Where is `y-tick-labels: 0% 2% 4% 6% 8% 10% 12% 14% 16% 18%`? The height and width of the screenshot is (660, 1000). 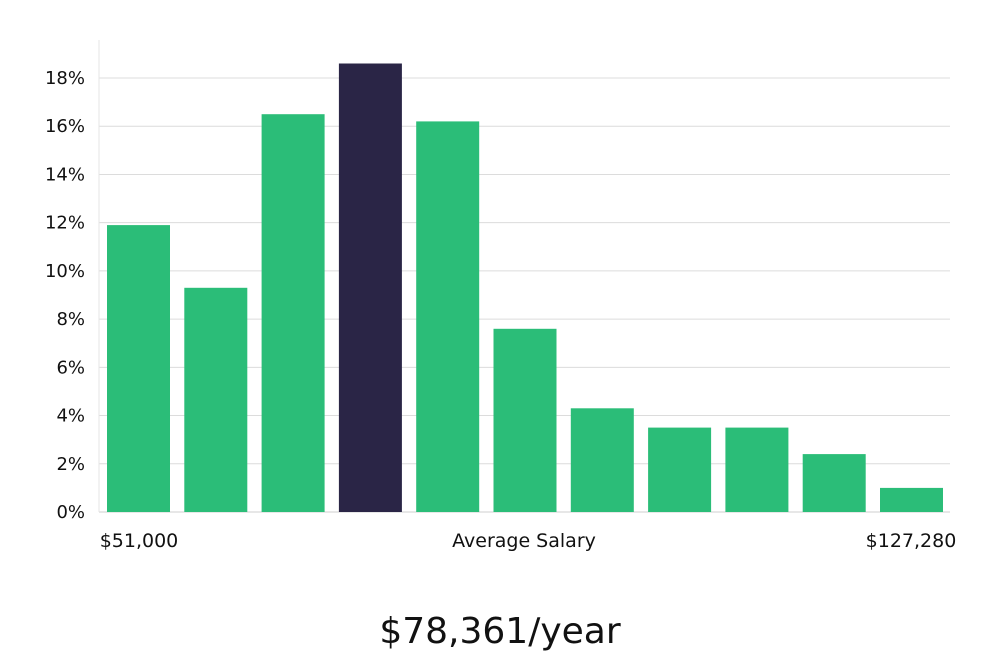 y-tick-labels: 0% 2% 4% 6% 8% 10% 12% 14% 16% 18% is located at coordinates (65, 295).